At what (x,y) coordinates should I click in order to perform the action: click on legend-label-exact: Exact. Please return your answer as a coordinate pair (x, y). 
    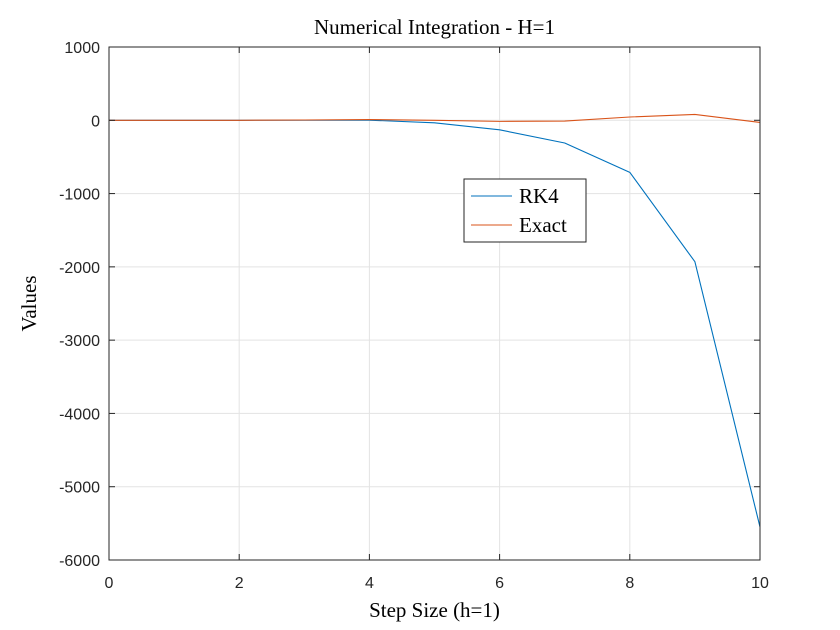
    Looking at the image, I should click on (543, 225).